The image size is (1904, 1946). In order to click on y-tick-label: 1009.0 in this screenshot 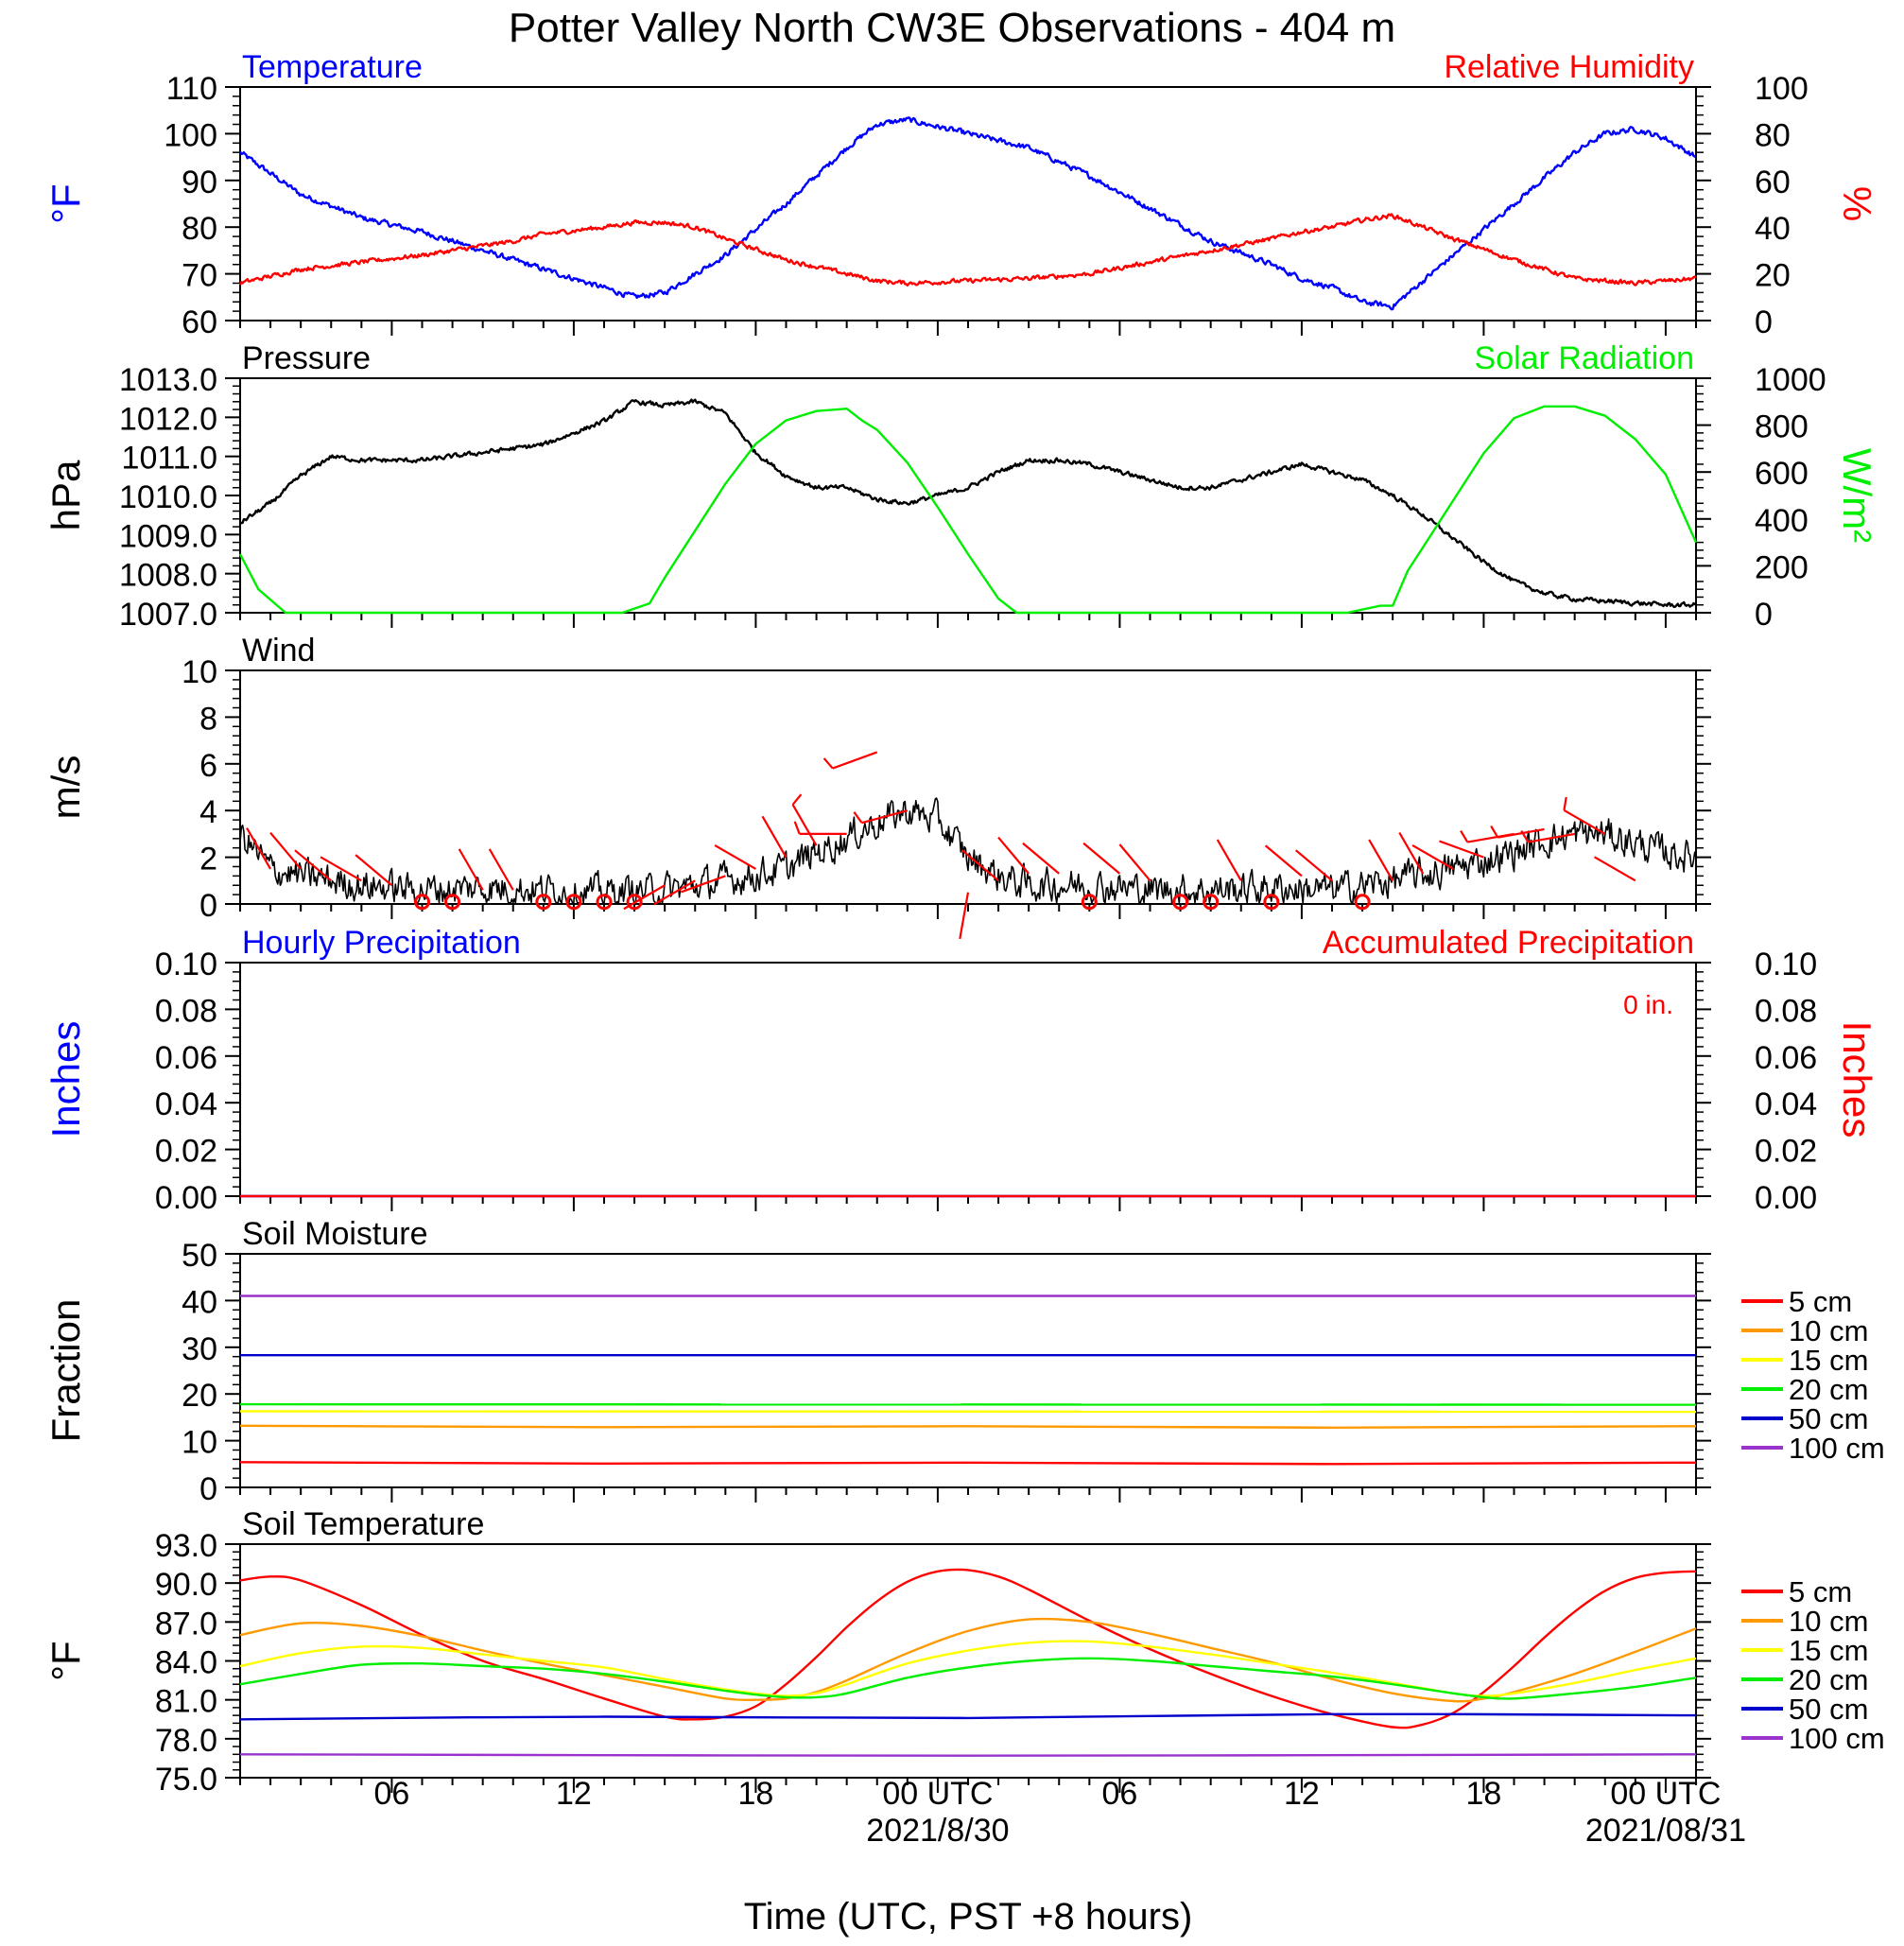, I will do `click(168, 536)`.